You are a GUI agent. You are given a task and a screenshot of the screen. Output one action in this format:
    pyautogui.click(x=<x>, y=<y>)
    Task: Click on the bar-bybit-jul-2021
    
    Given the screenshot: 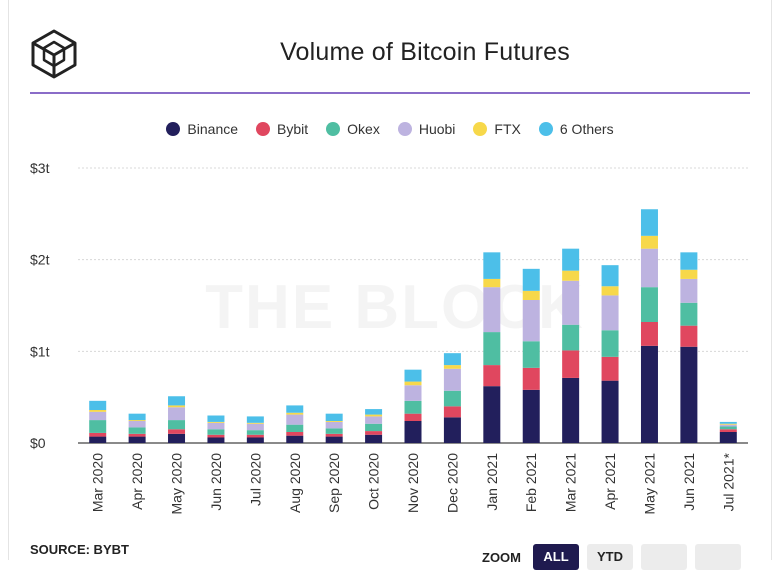 What is the action you would take?
    pyautogui.click(x=728, y=430)
    